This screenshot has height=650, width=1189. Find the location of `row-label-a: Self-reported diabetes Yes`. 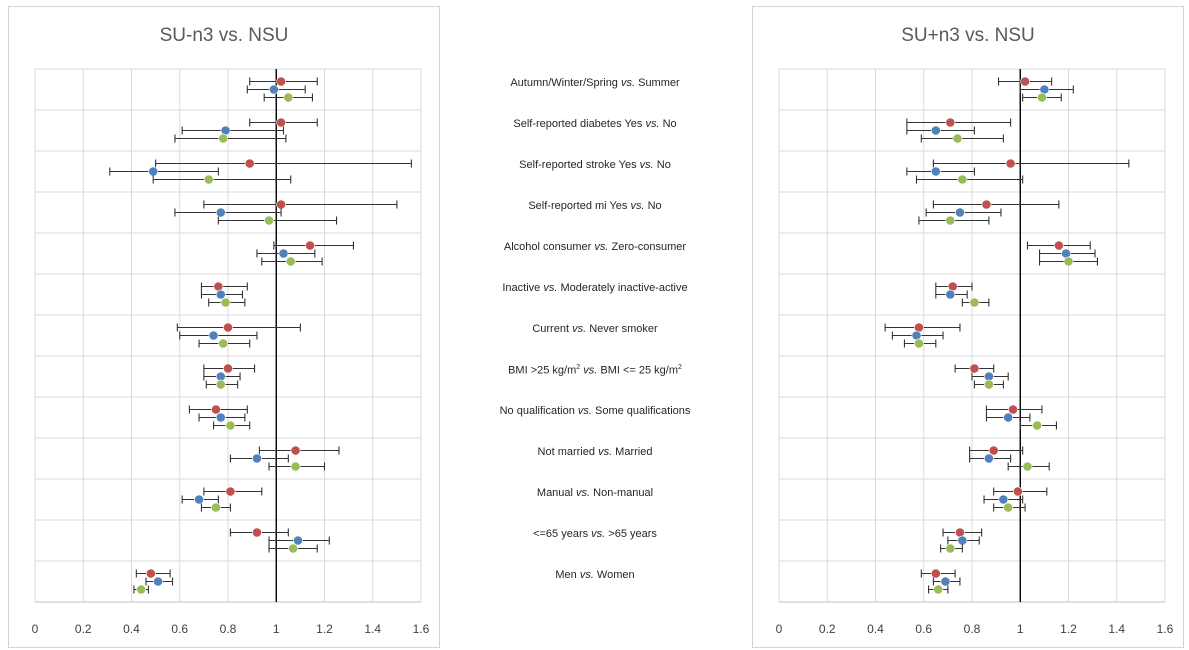

row-label-a: Self-reported diabetes Yes is located at coordinates (579, 123).